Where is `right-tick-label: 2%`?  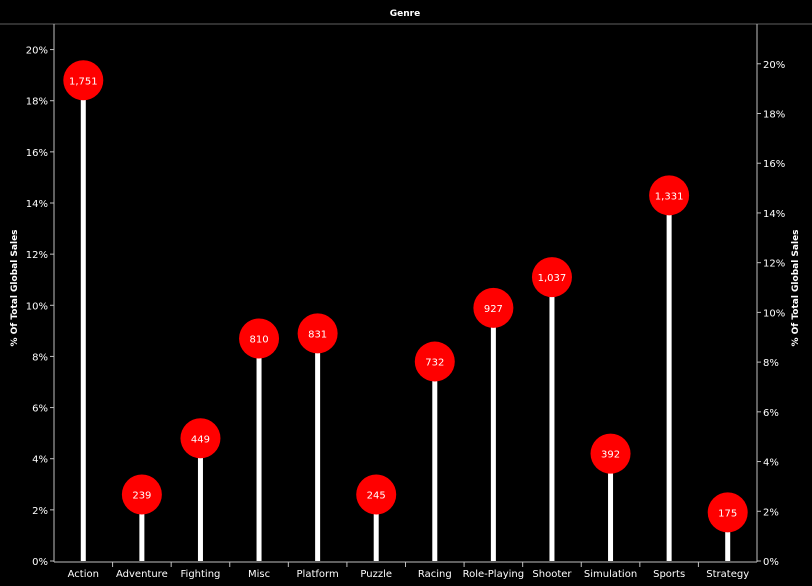 right-tick-label: 2% is located at coordinates (771, 512).